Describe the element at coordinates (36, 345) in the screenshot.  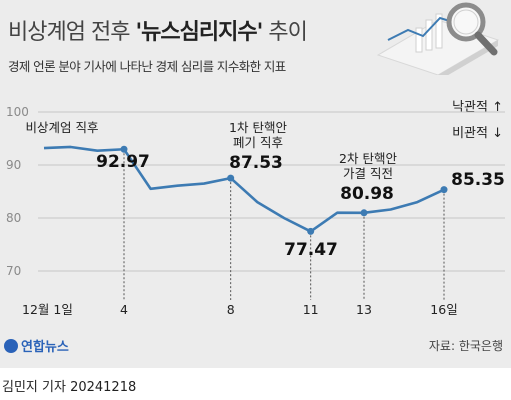
I see `yonhap-logo: 연합뉴스` at that location.